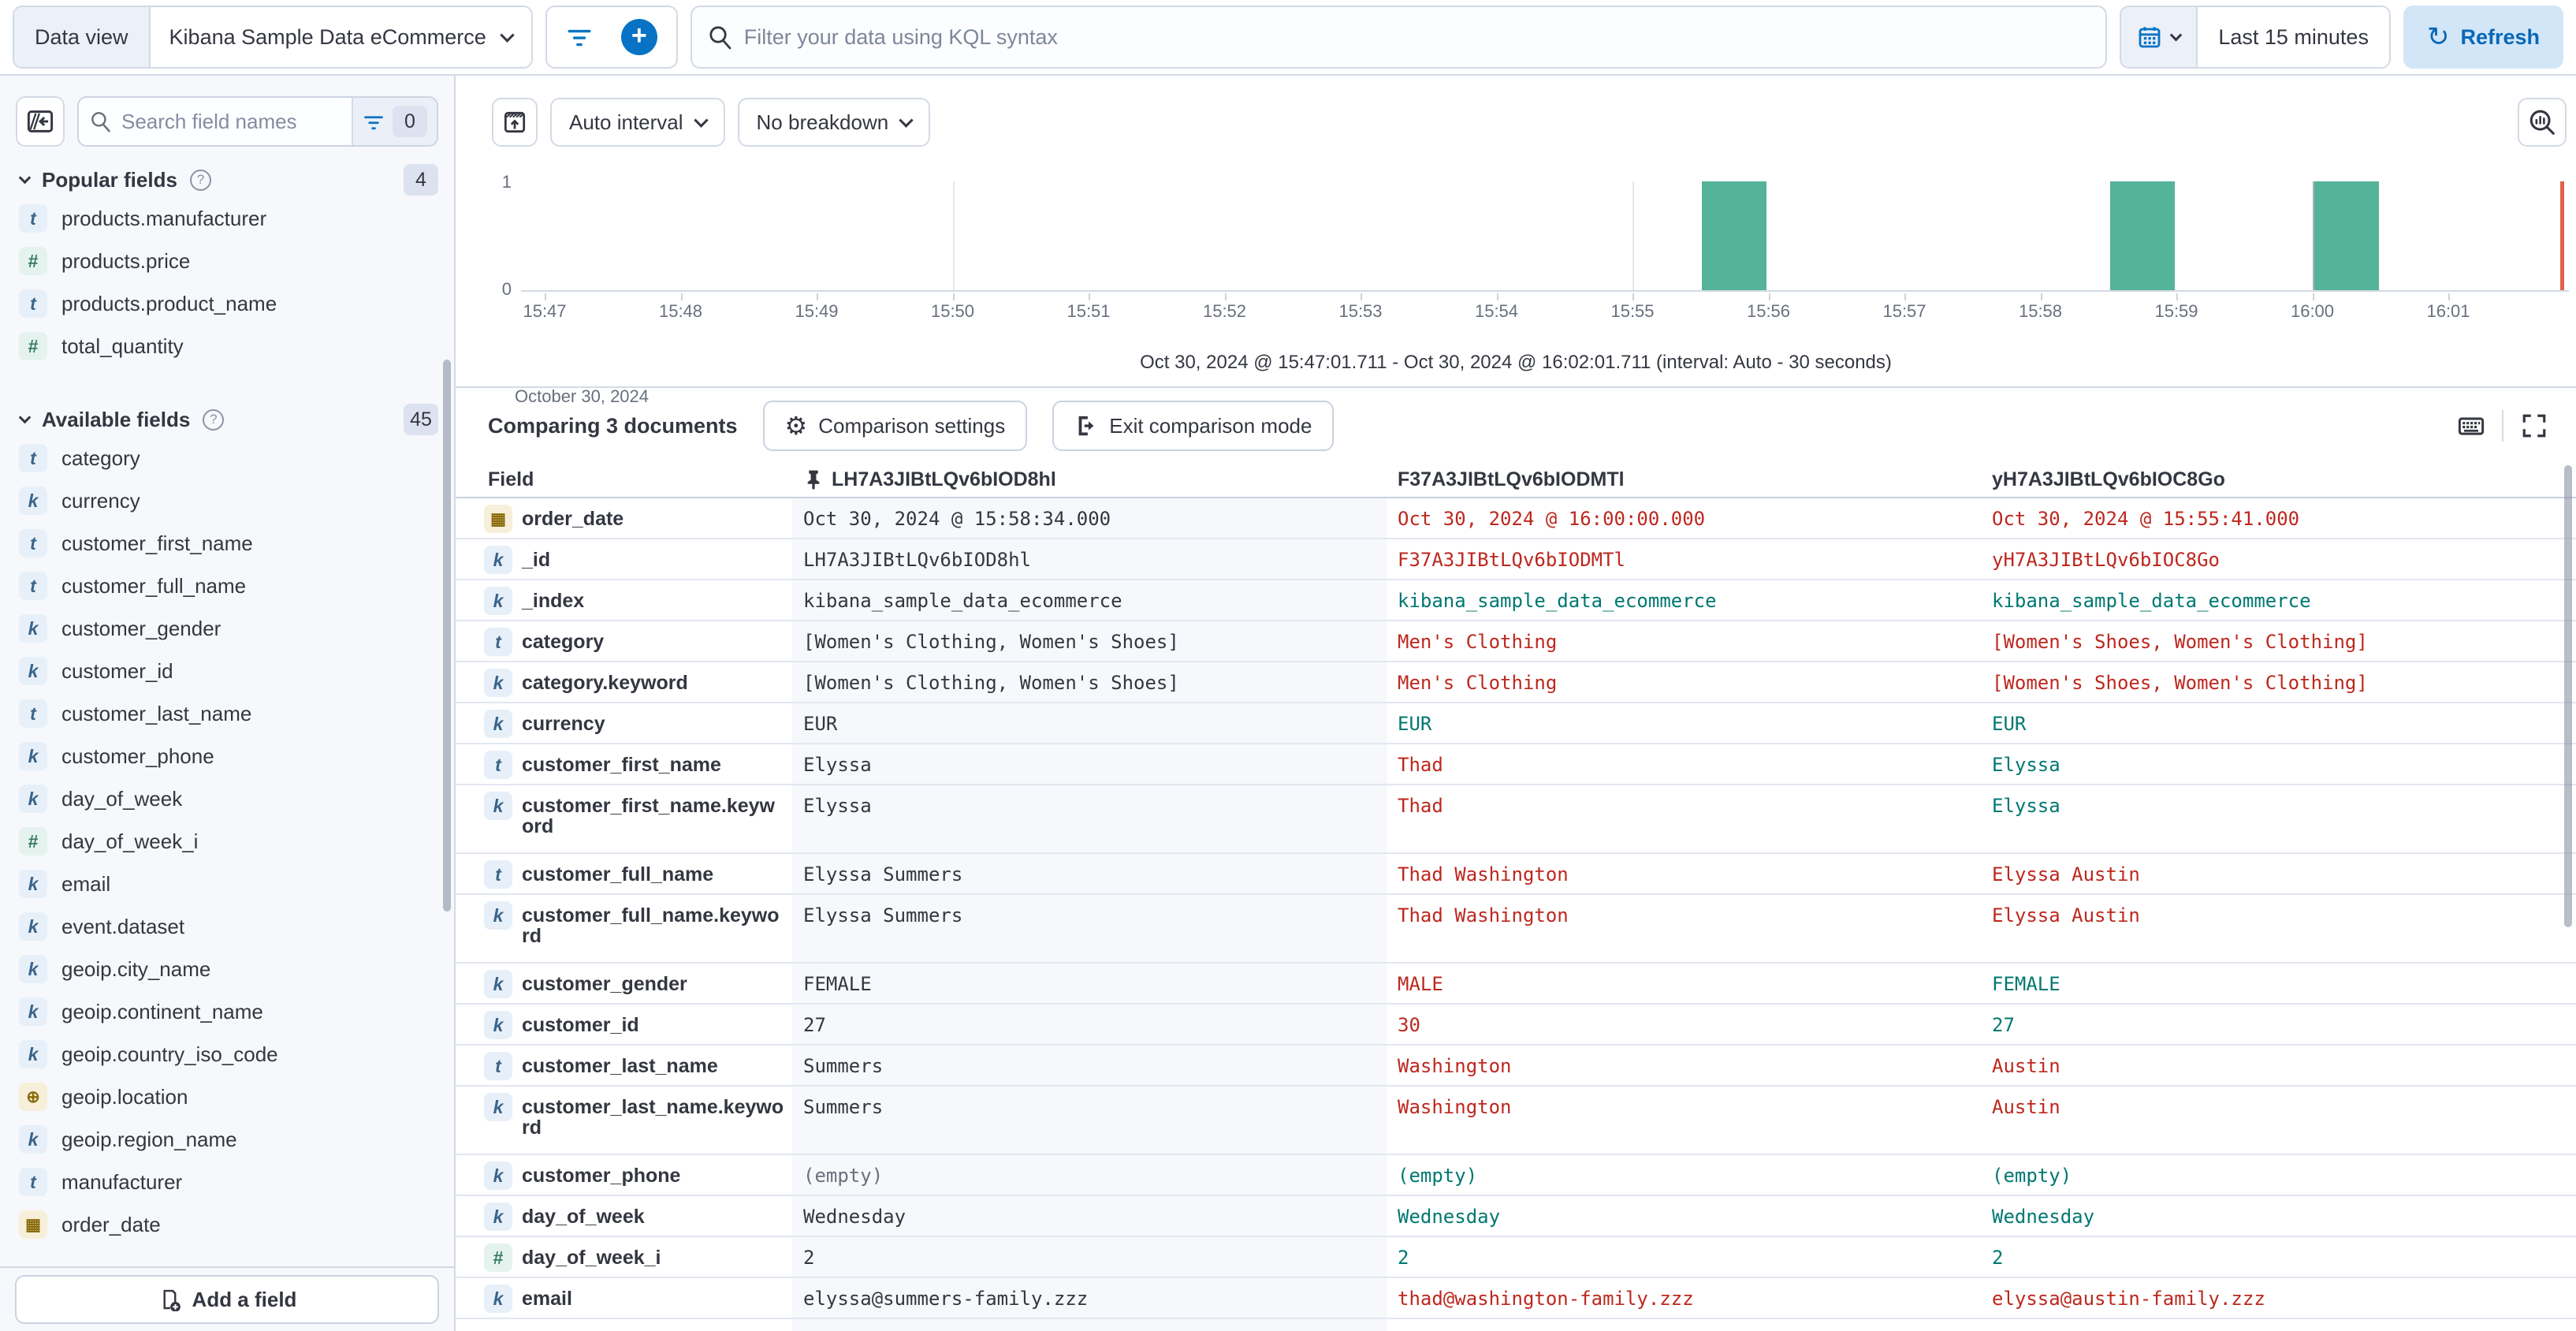  What do you see at coordinates (1511, 560) in the screenshot?
I see `comparison-value: F37A3JIBtLQv6bIODMTl` at bounding box center [1511, 560].